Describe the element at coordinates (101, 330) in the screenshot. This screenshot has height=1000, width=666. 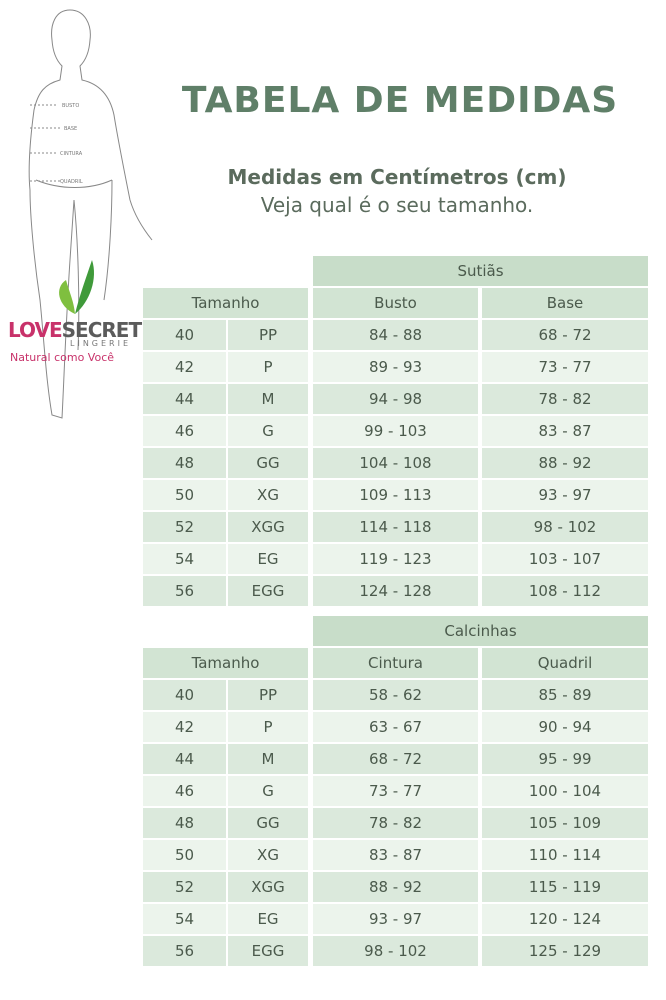
I see `logo-secret: SECRET` at that location.